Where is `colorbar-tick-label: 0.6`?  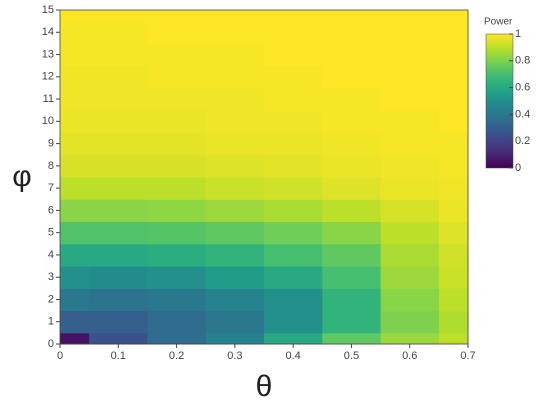 colorbar-tick-label: 0.6 is located at coordinates (522, 88).